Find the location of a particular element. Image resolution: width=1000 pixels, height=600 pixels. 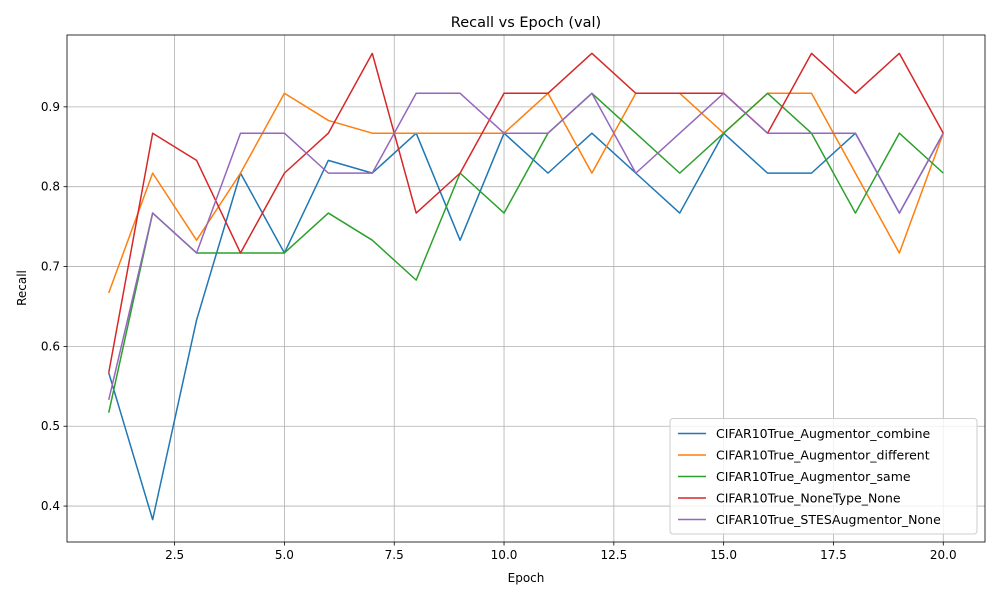

x-tick-label: 15.0 is located at coordinates (723, 555).